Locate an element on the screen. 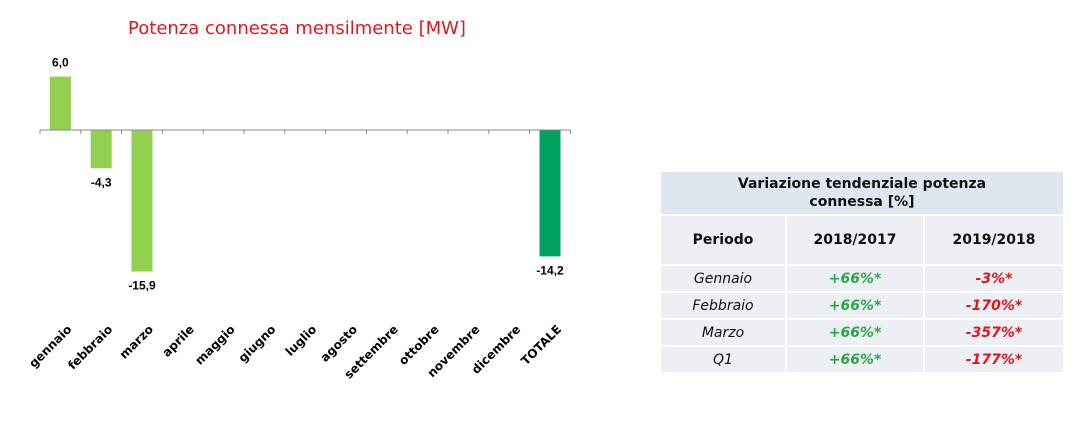 The image size is (1075, 425). table-row: Febbraio +66%* -170%* is located at coordinates (862, 305).